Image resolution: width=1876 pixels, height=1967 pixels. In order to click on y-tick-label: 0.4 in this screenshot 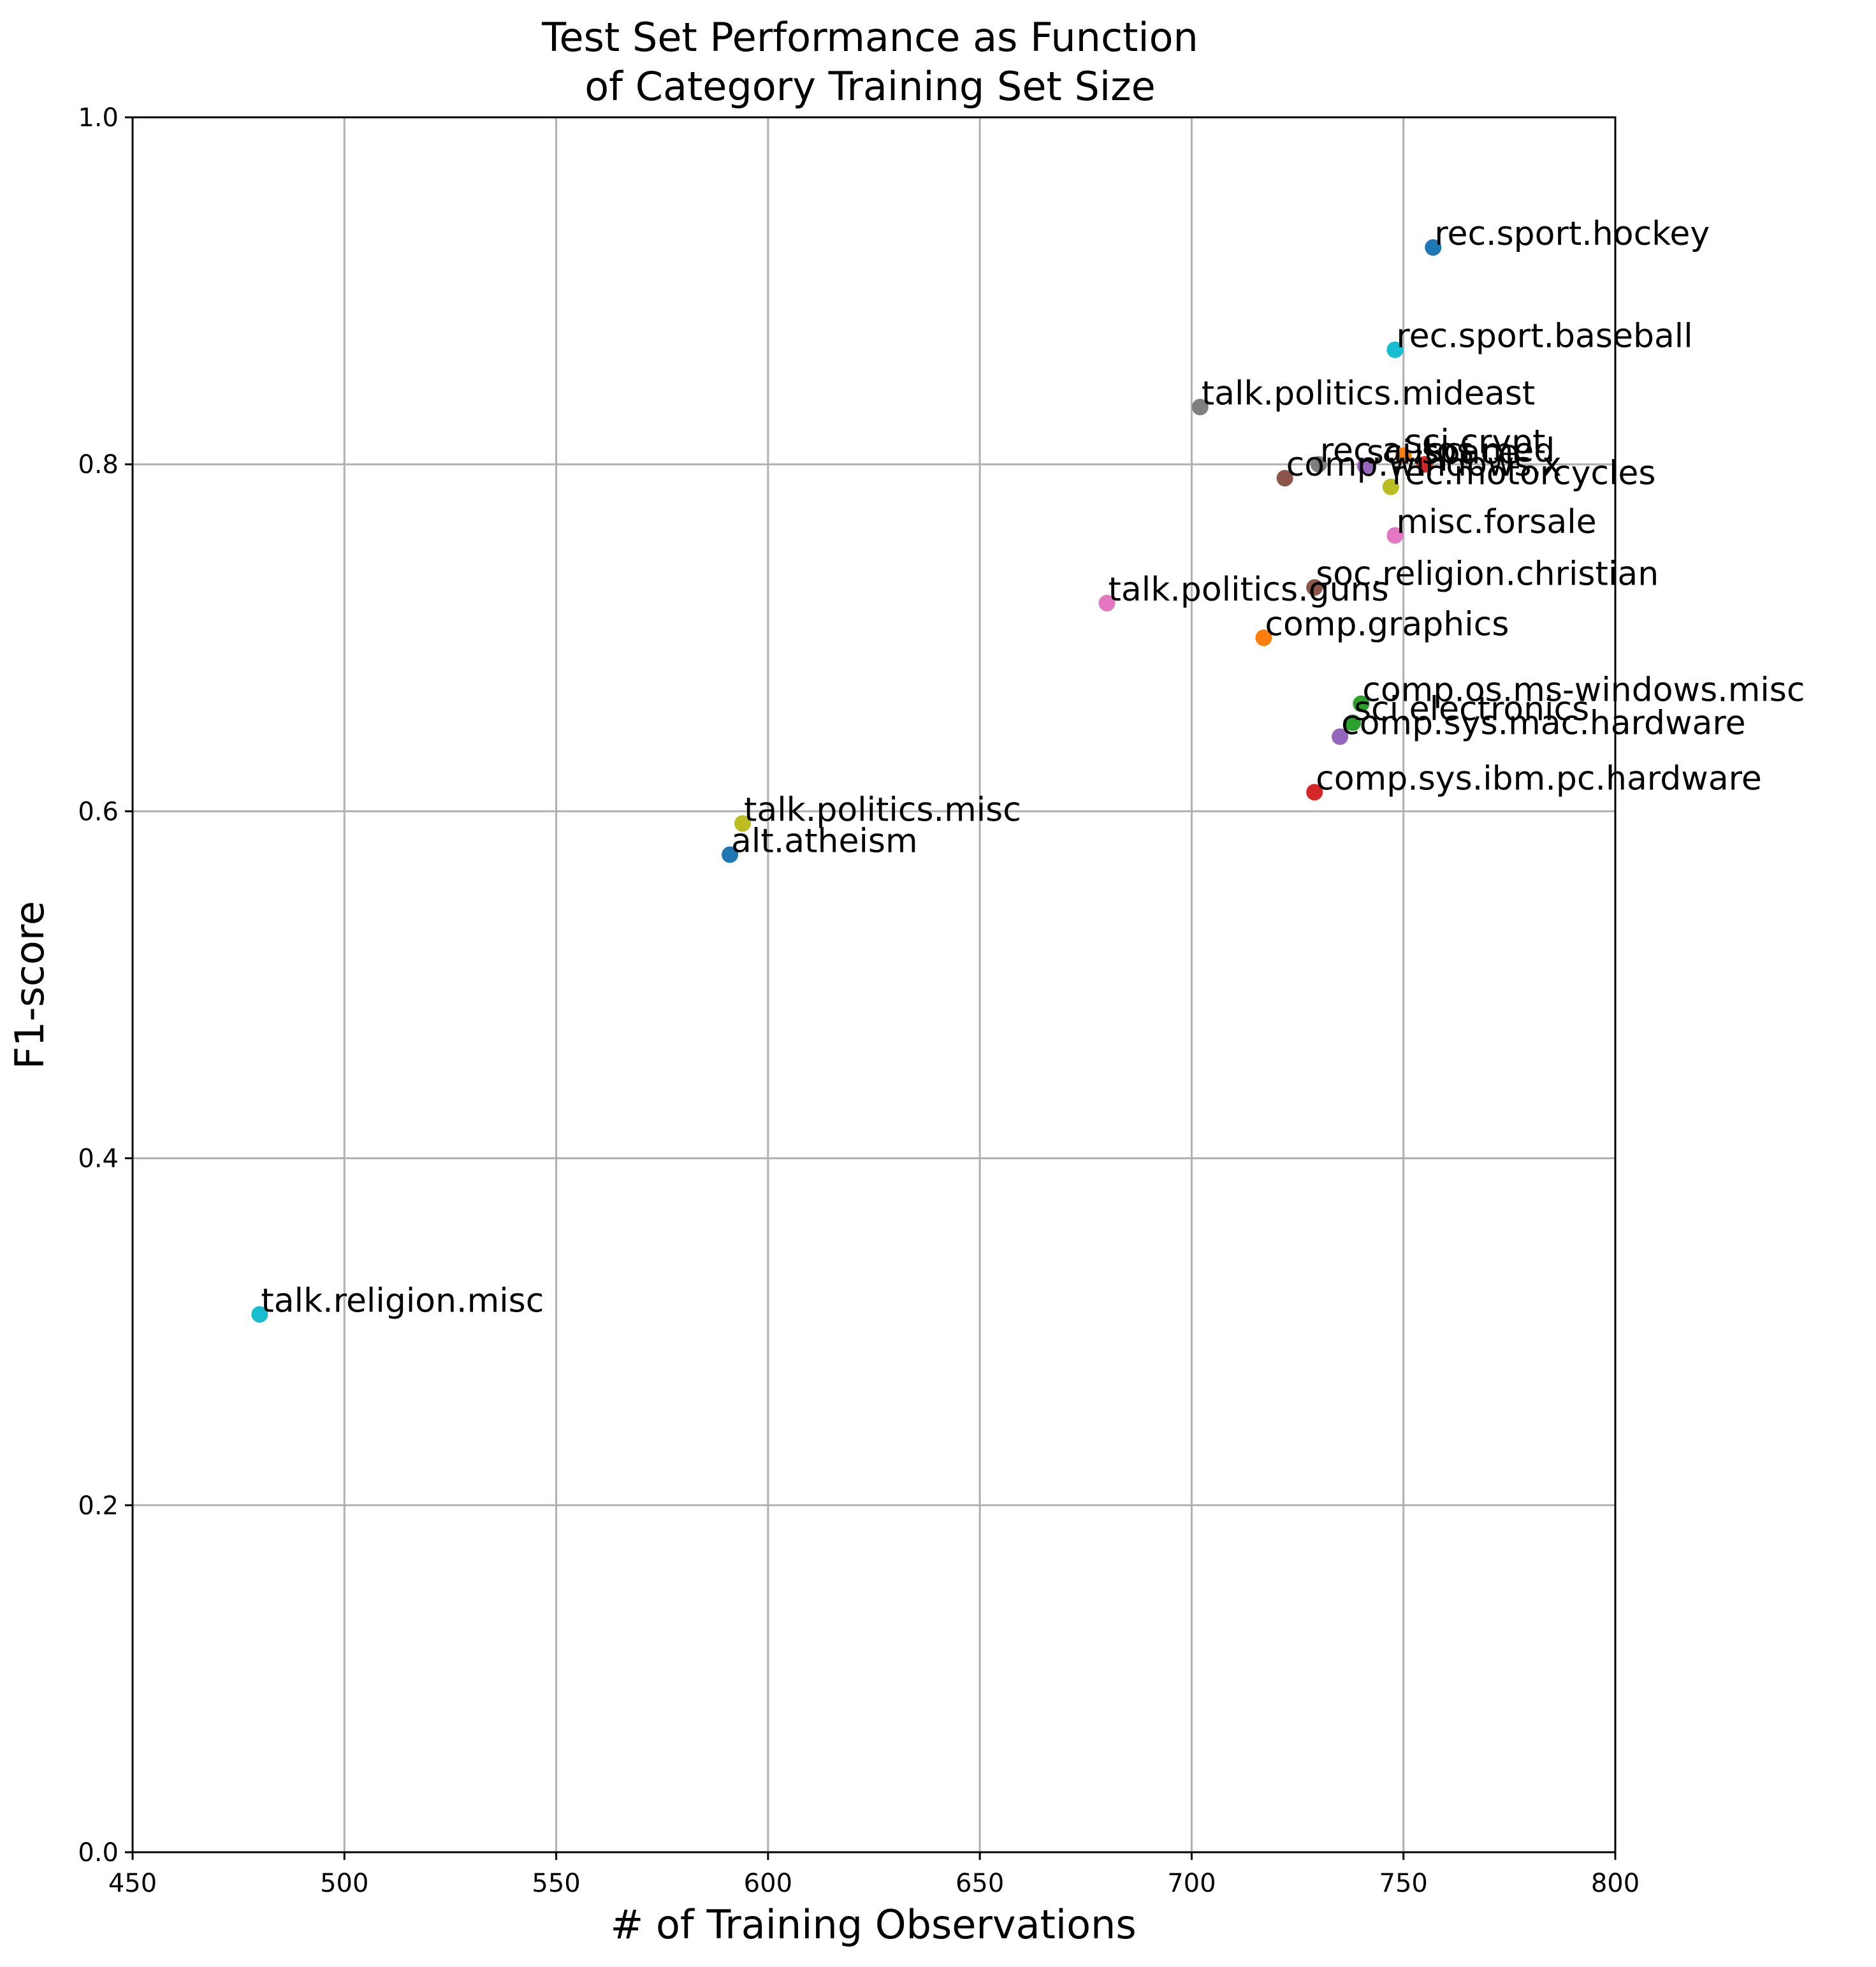, I will do `click(98, 1159)`.